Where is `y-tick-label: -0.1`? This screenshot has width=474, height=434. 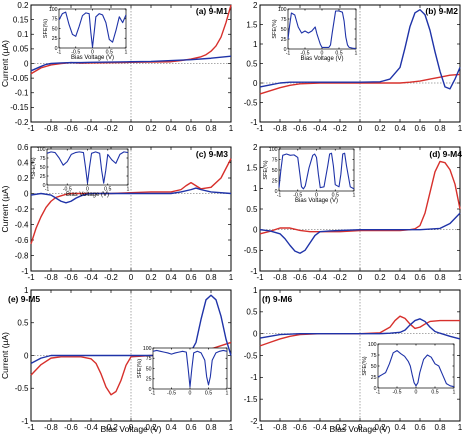
y-tick-label: -0.1 is located at coordinates (22, 93).